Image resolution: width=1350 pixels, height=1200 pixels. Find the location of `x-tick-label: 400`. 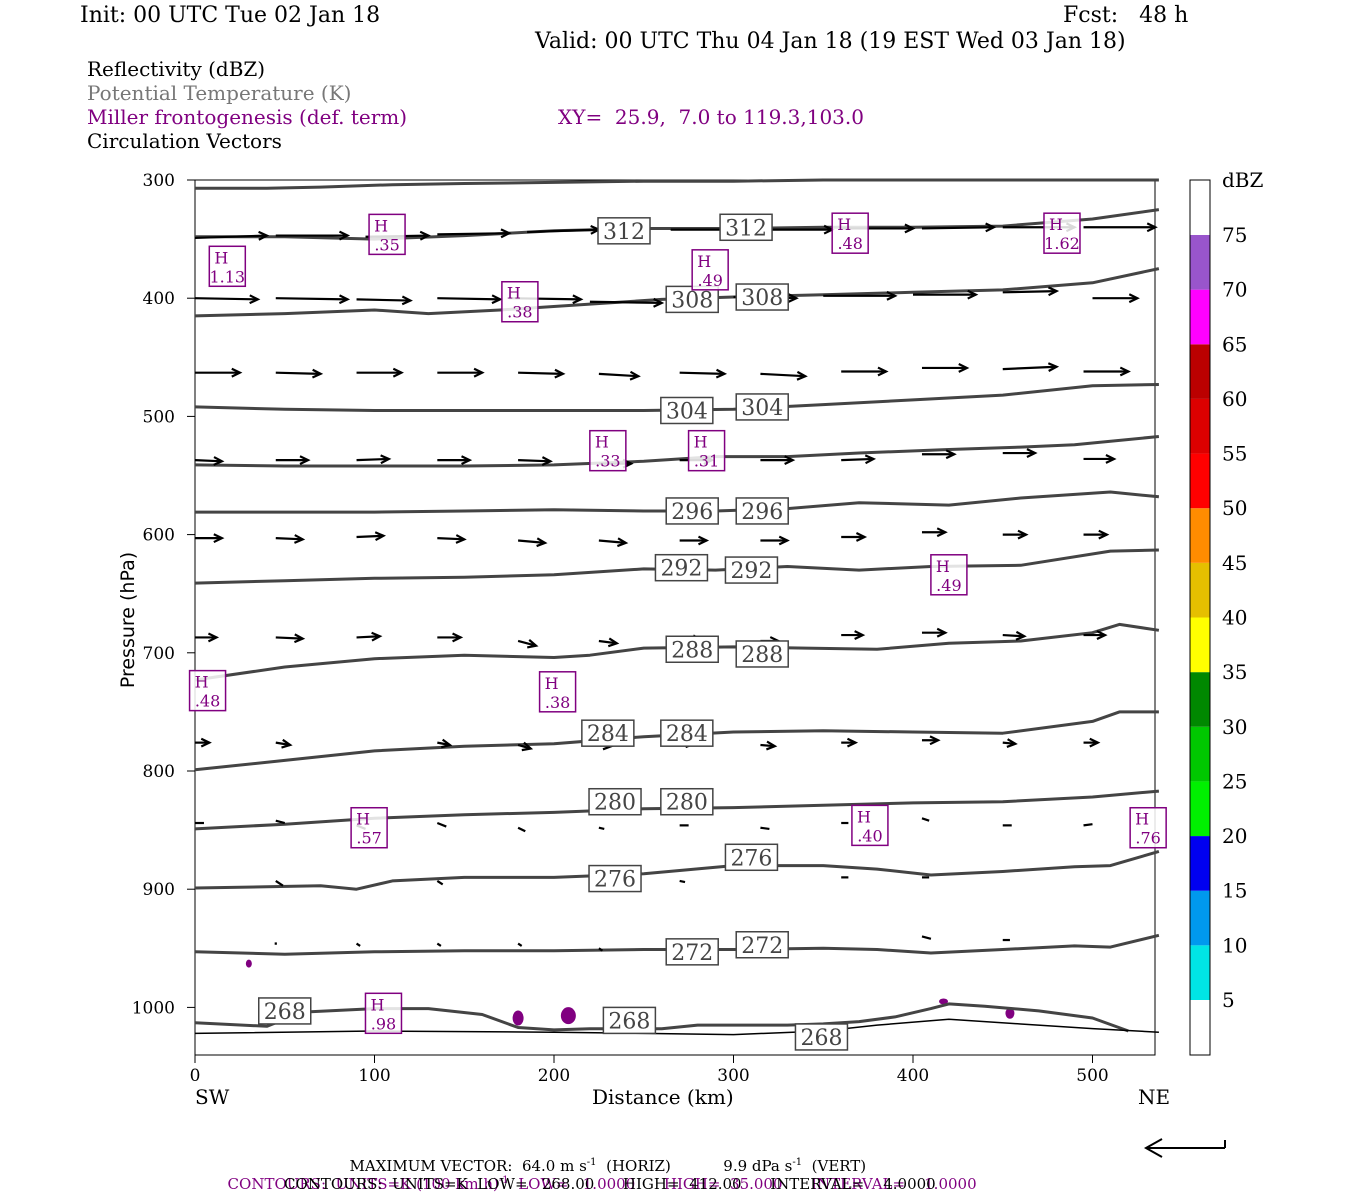

x-tick-label: 400 is located at coordinates (913, 1076).